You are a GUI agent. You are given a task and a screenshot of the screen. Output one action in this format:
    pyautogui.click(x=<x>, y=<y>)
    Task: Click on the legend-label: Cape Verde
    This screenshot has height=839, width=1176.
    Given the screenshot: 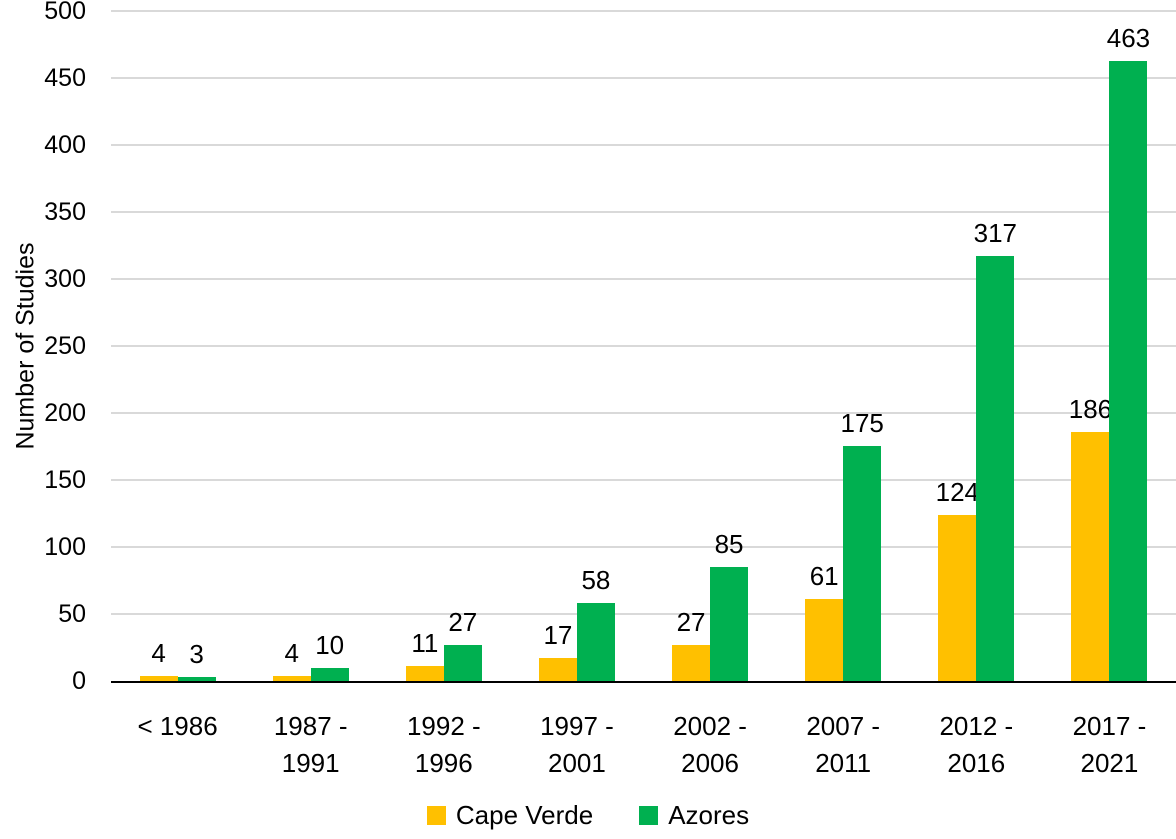 What is the action you would take?
    pyautogui.click(x=524, y=815)
    